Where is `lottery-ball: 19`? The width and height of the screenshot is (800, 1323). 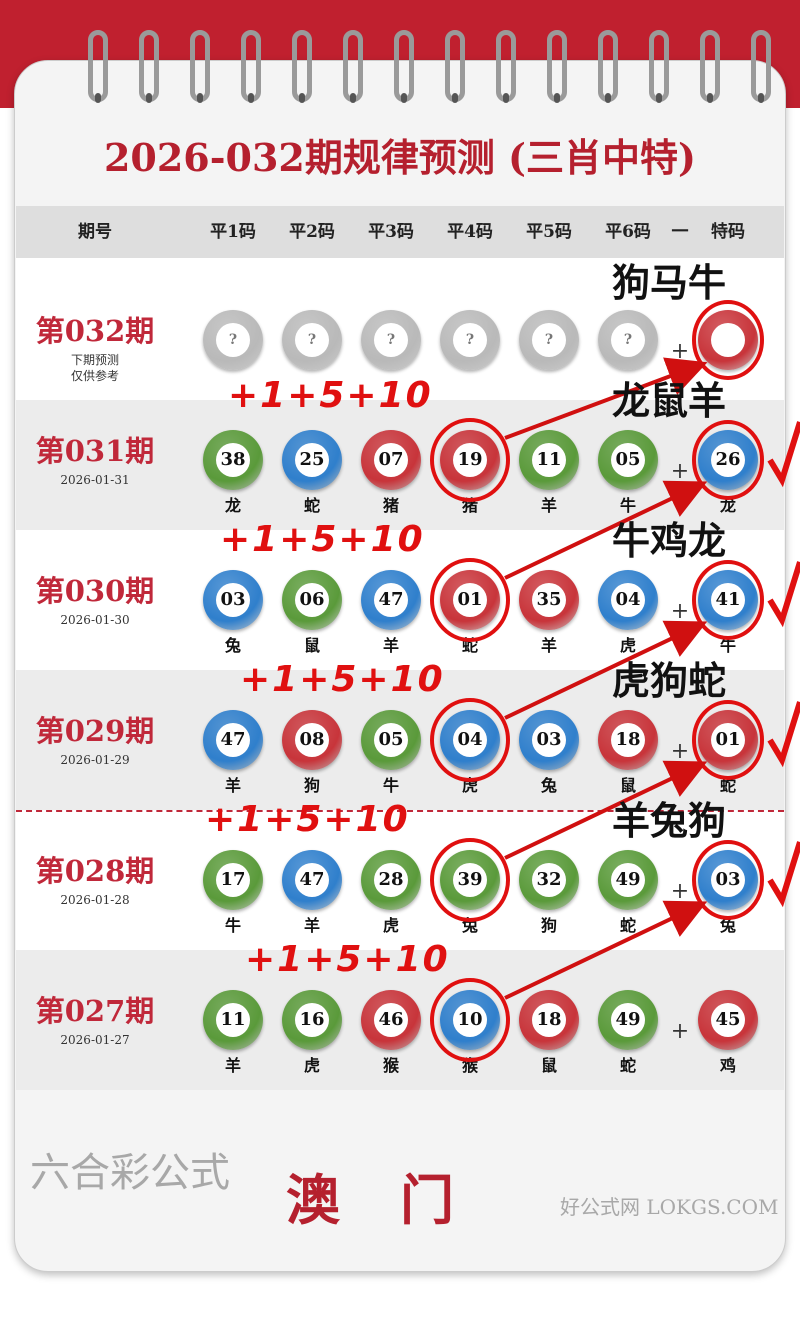
lottery-ball: 19 is located at coordinates (470, 460).